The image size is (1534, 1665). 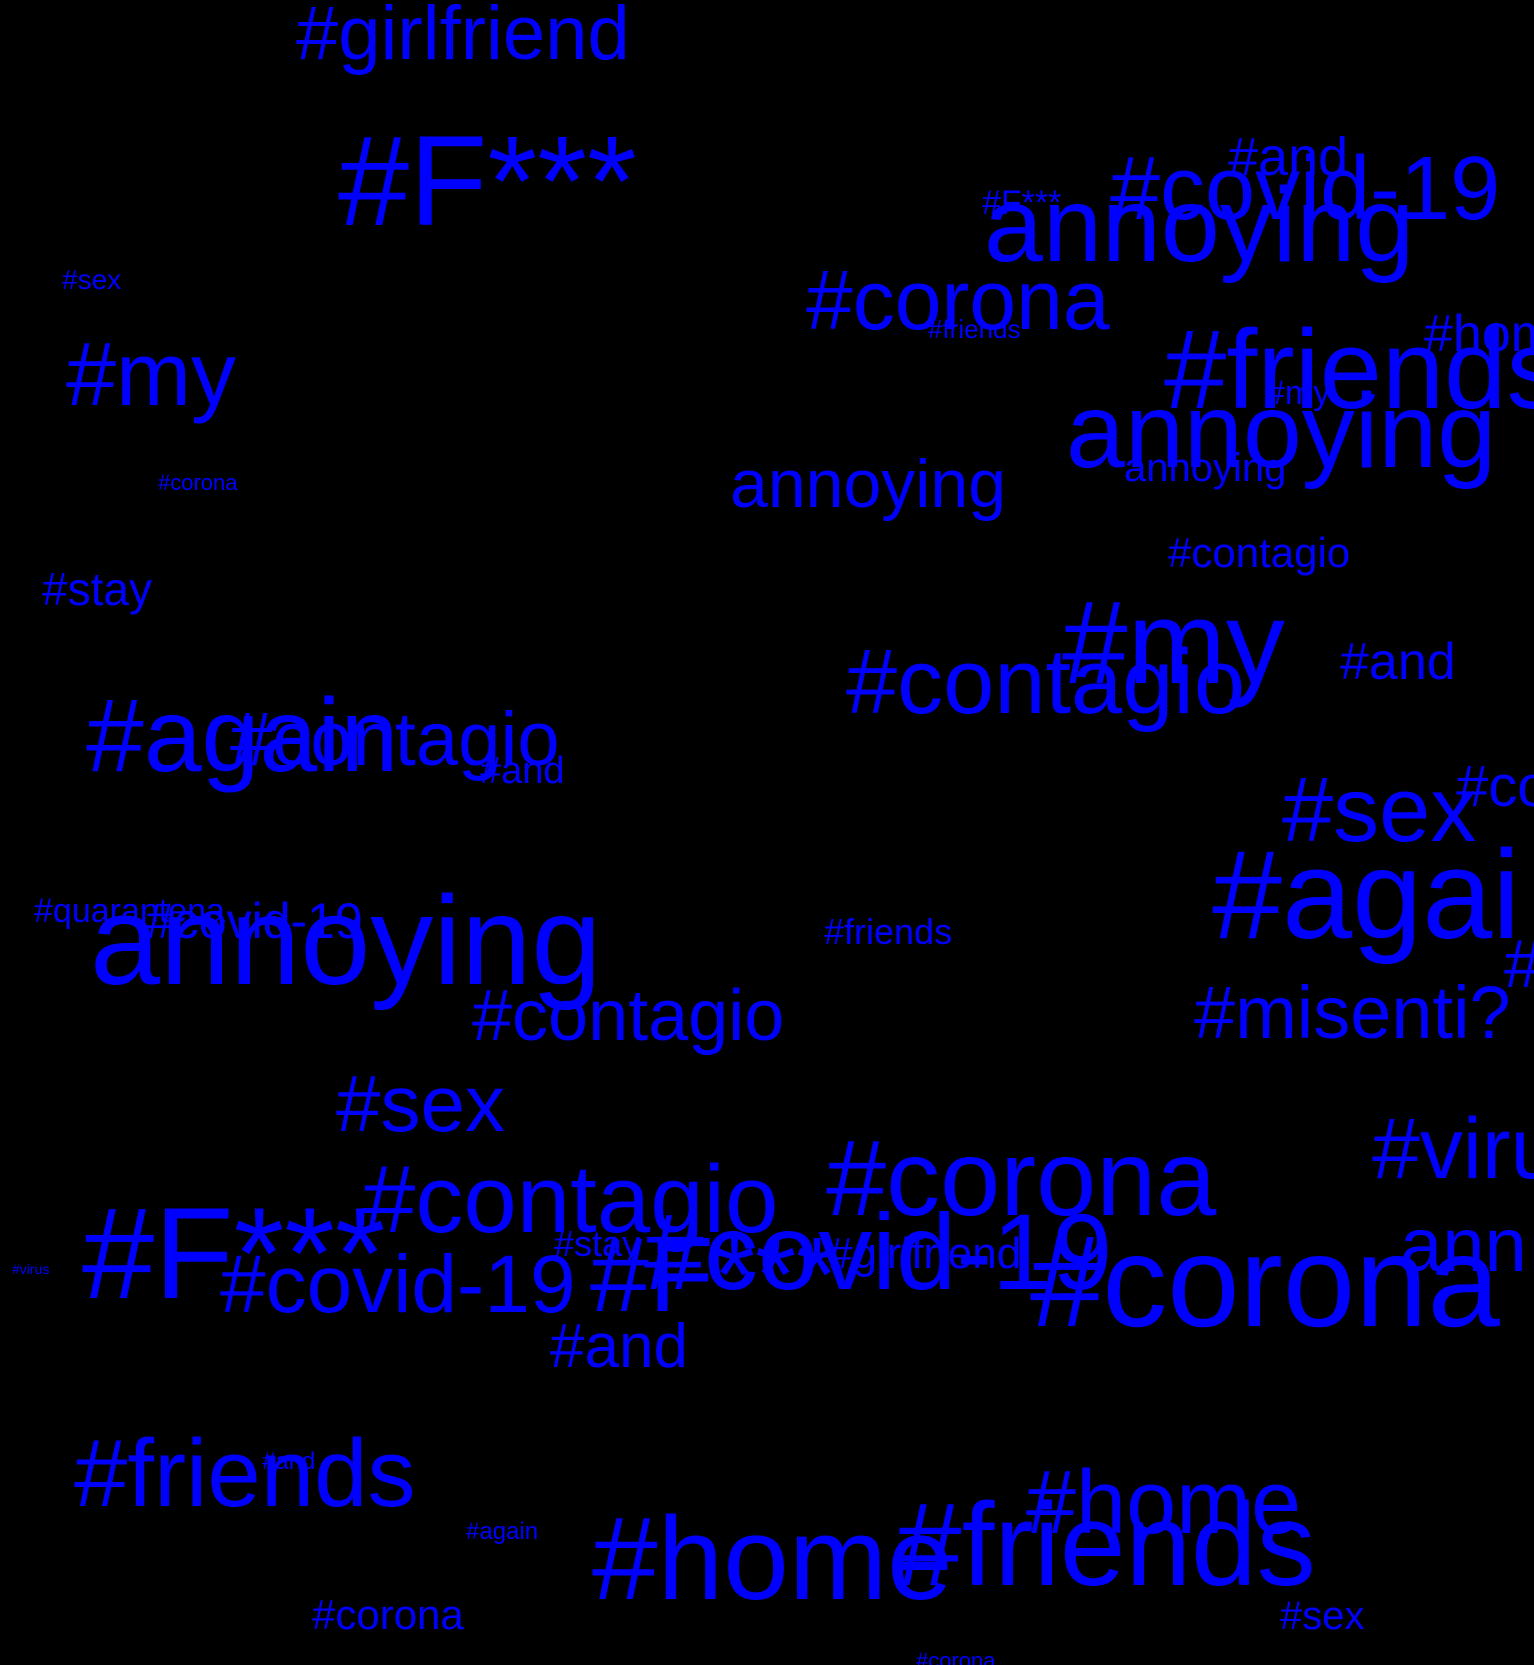 I want to click on word-and-4: #and, so click(x=619, y=1346).